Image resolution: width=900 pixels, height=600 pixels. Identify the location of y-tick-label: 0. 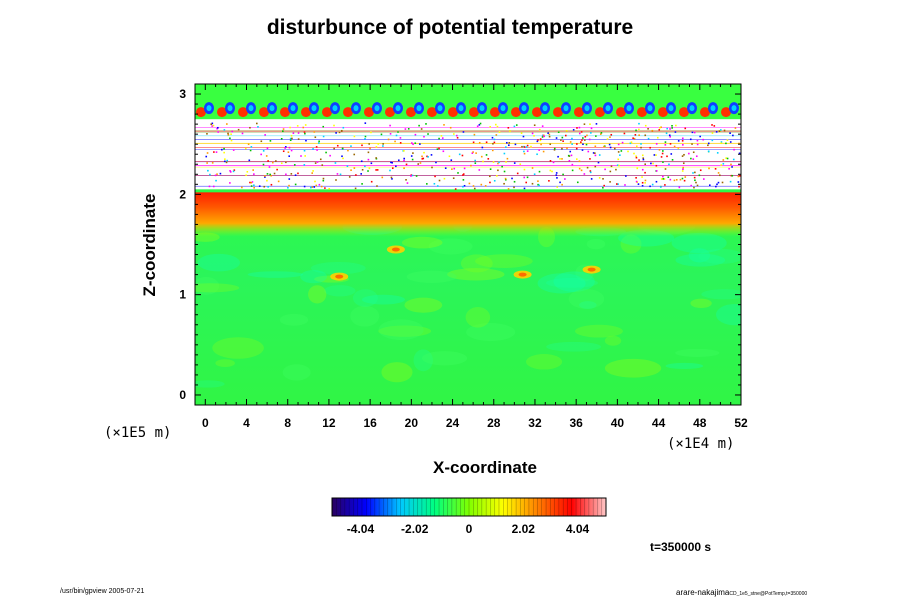
(182, 395).